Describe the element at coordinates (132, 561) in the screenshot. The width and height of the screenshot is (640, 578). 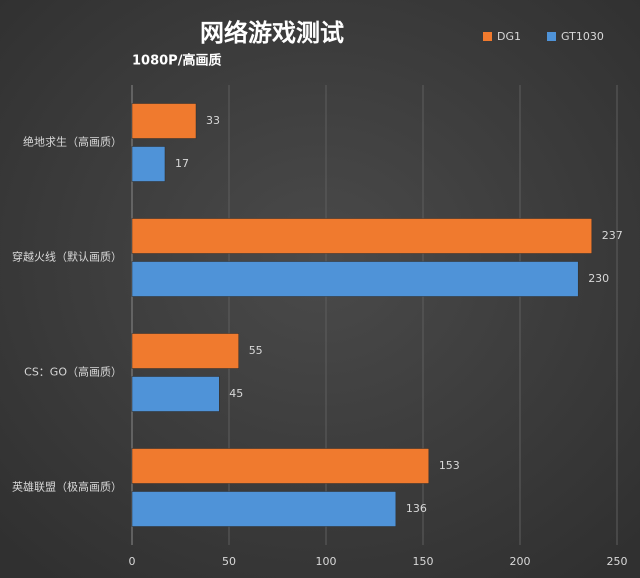
I see `x-tick-label: 0` at that location.